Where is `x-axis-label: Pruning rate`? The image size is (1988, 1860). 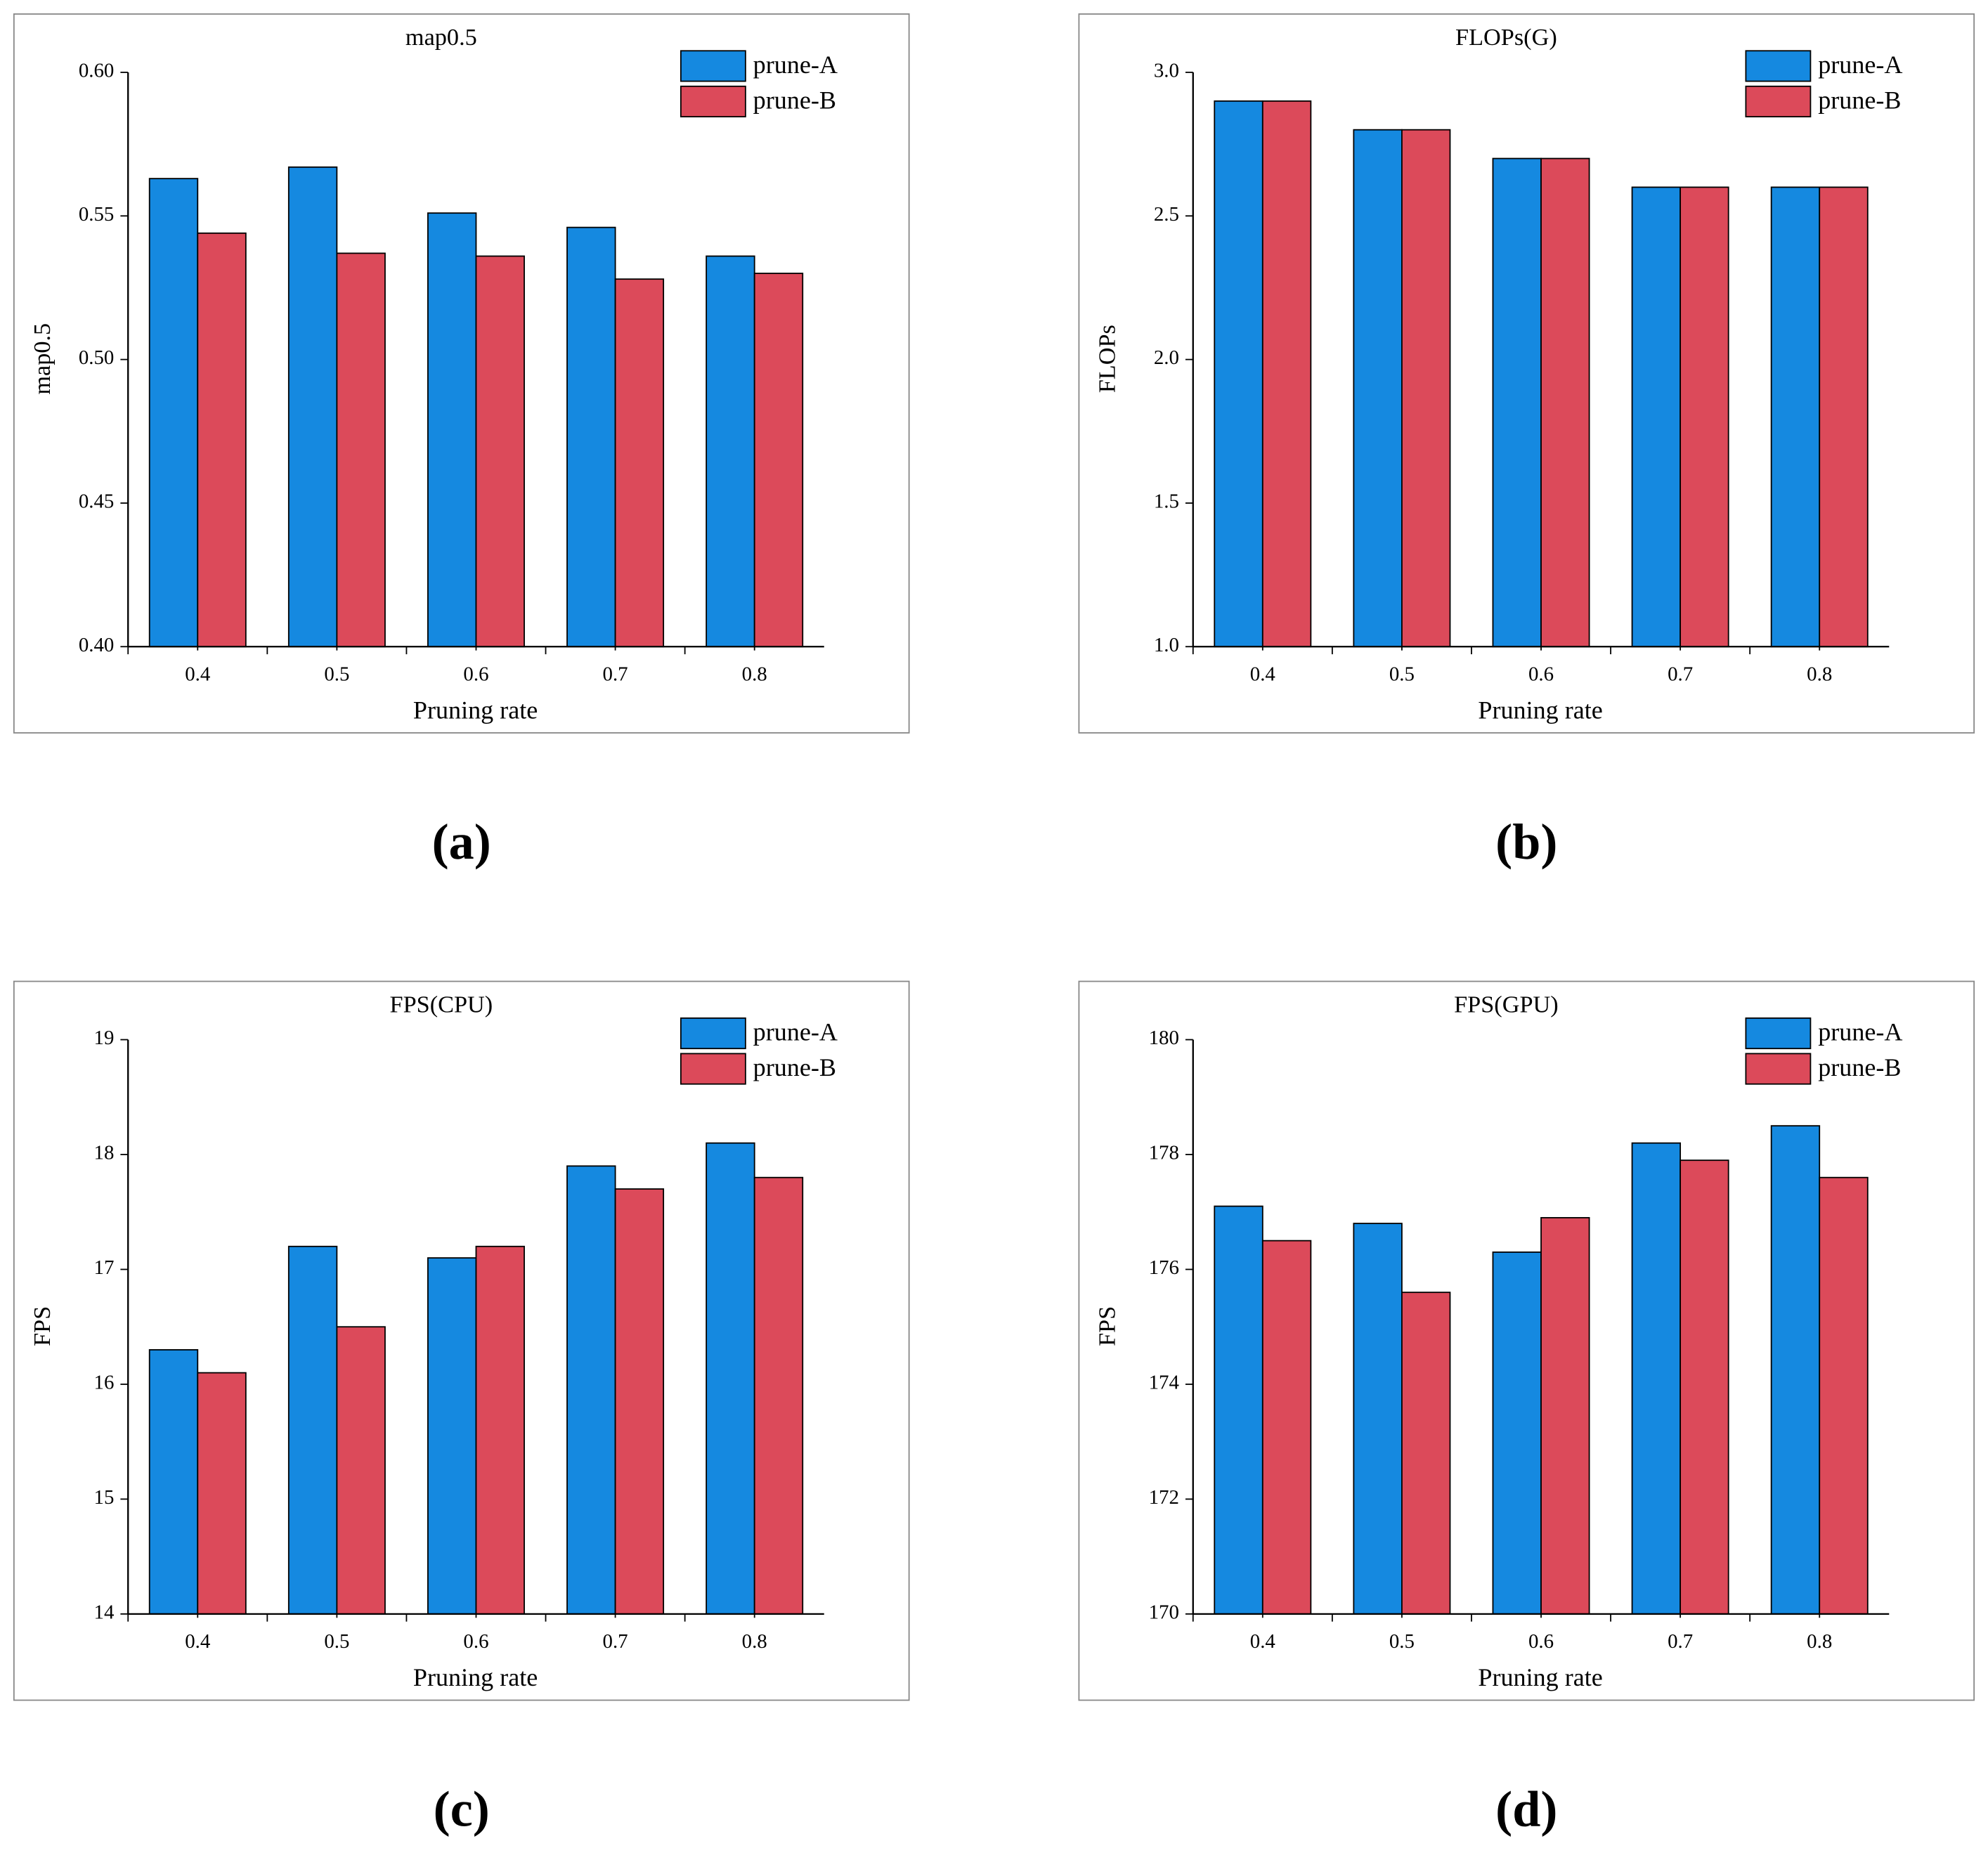 x-axis-label: Pruning rate is located at coordinates (1540, 710).